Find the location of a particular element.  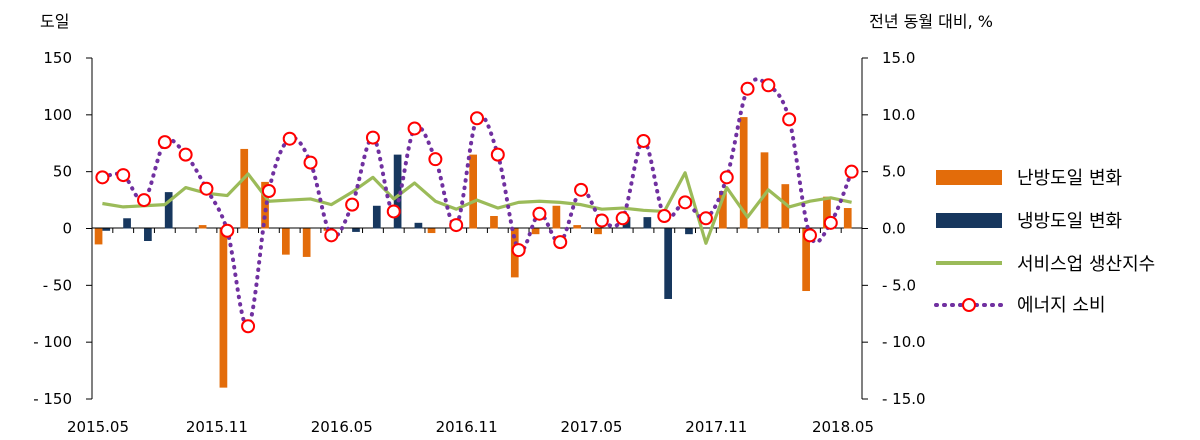

left-tick-label: 50 is located at coordinates (62, 172).